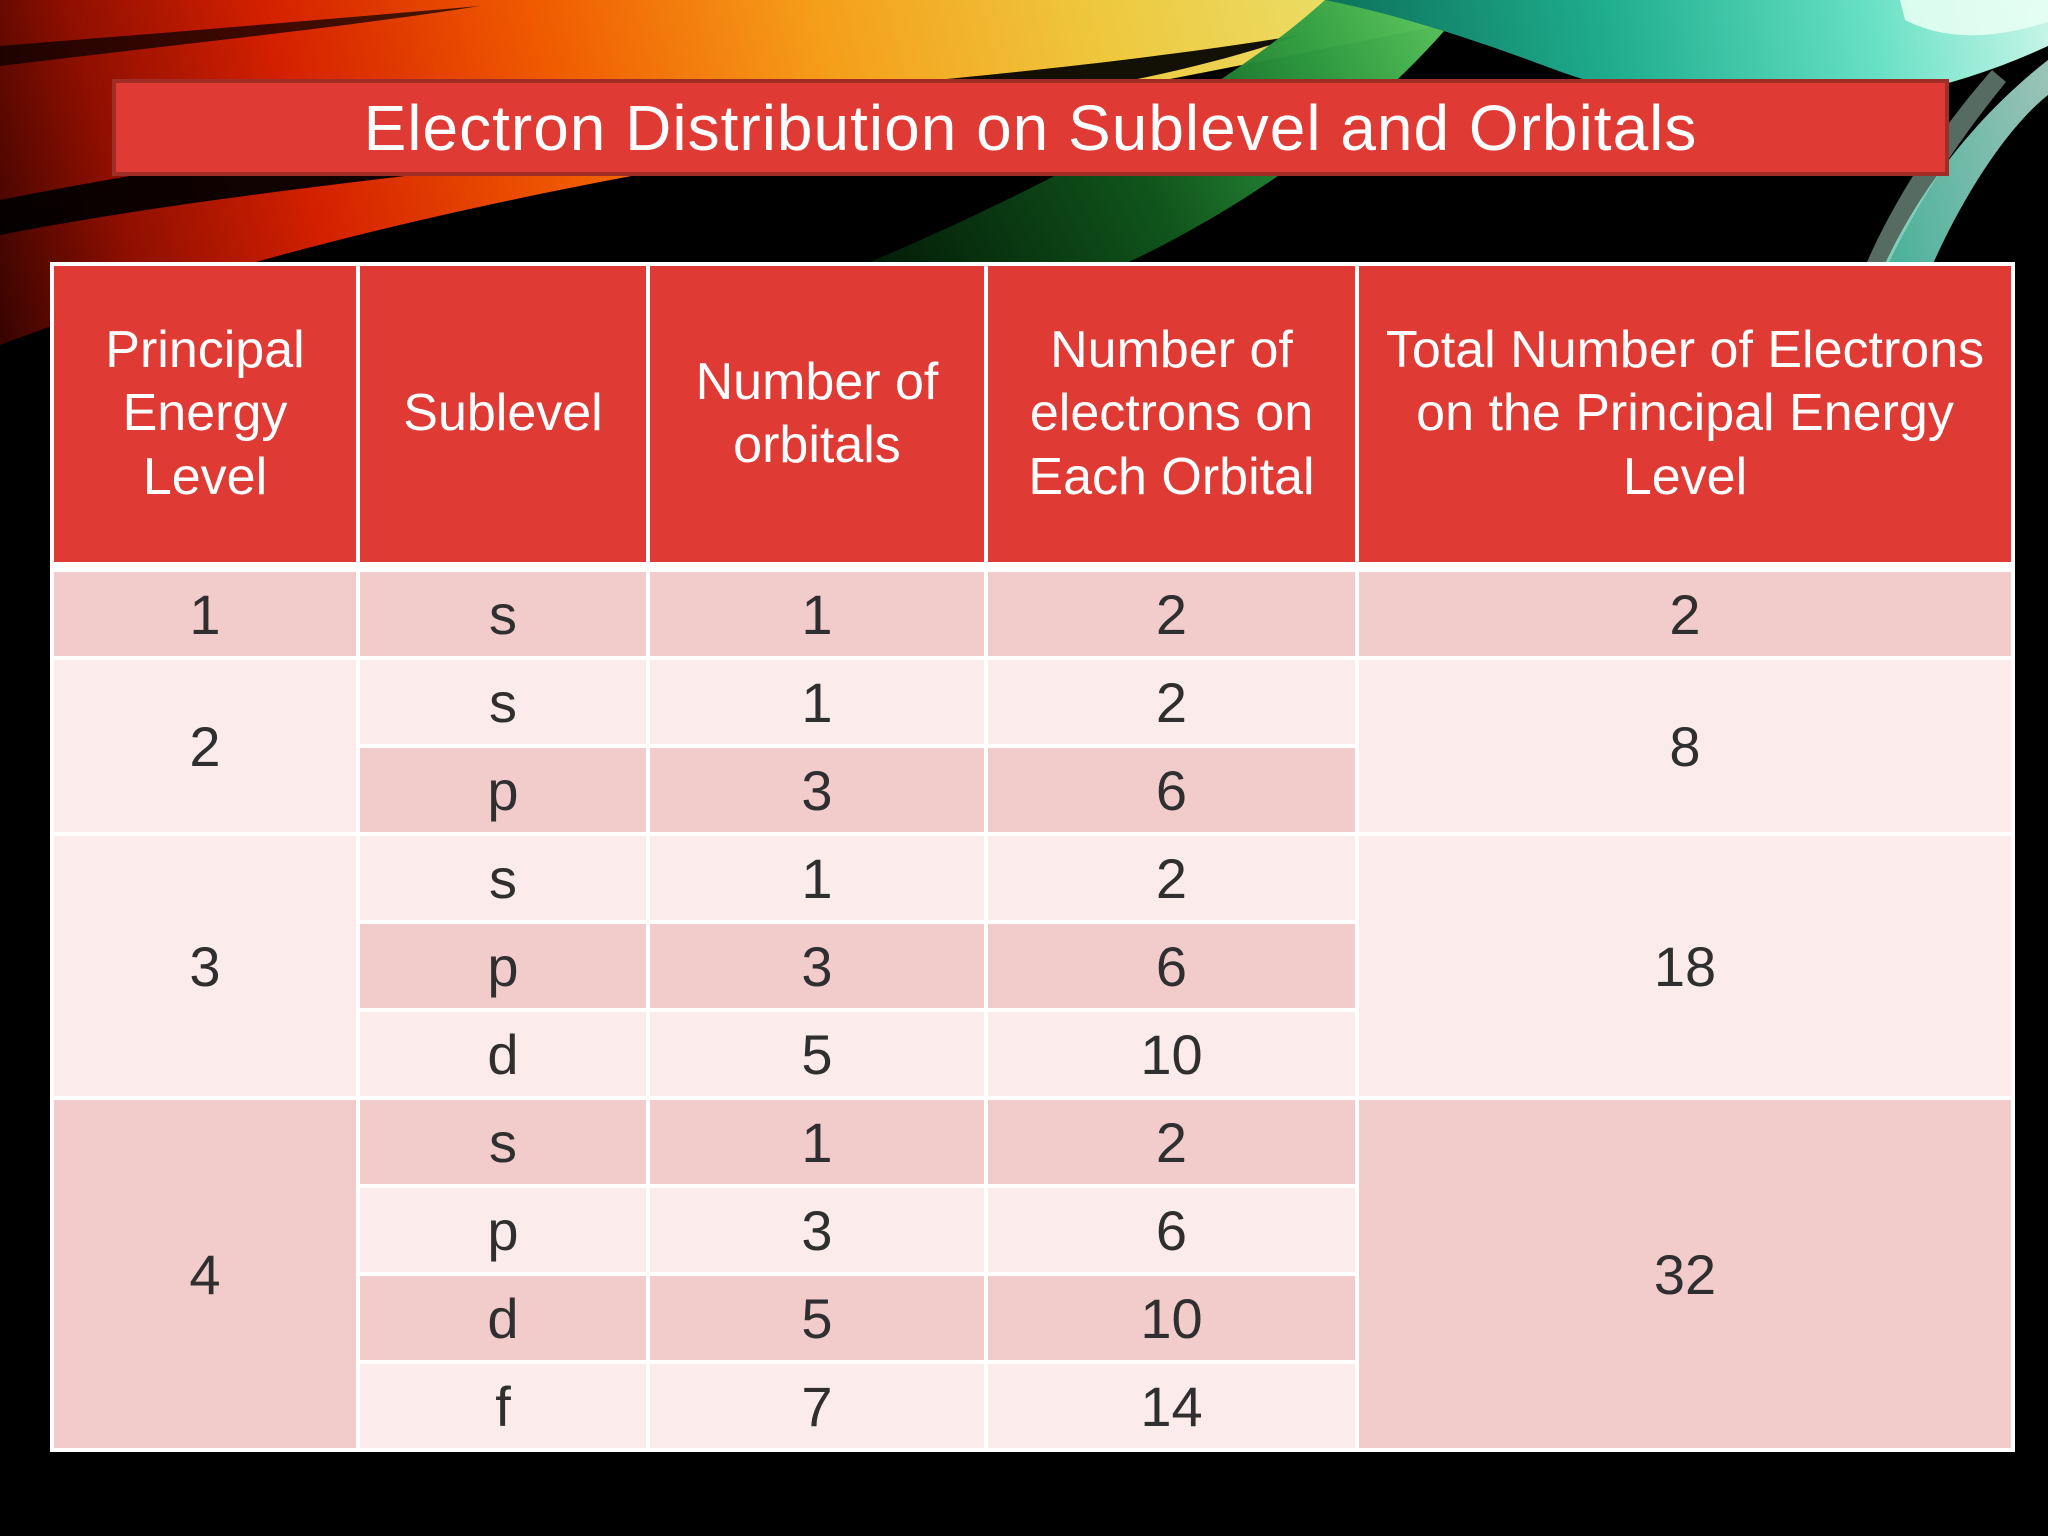 The width and height of the screenshot is (2048, 1536). I want to click on cell-num-orbitals: 7, so click(817, 1406).